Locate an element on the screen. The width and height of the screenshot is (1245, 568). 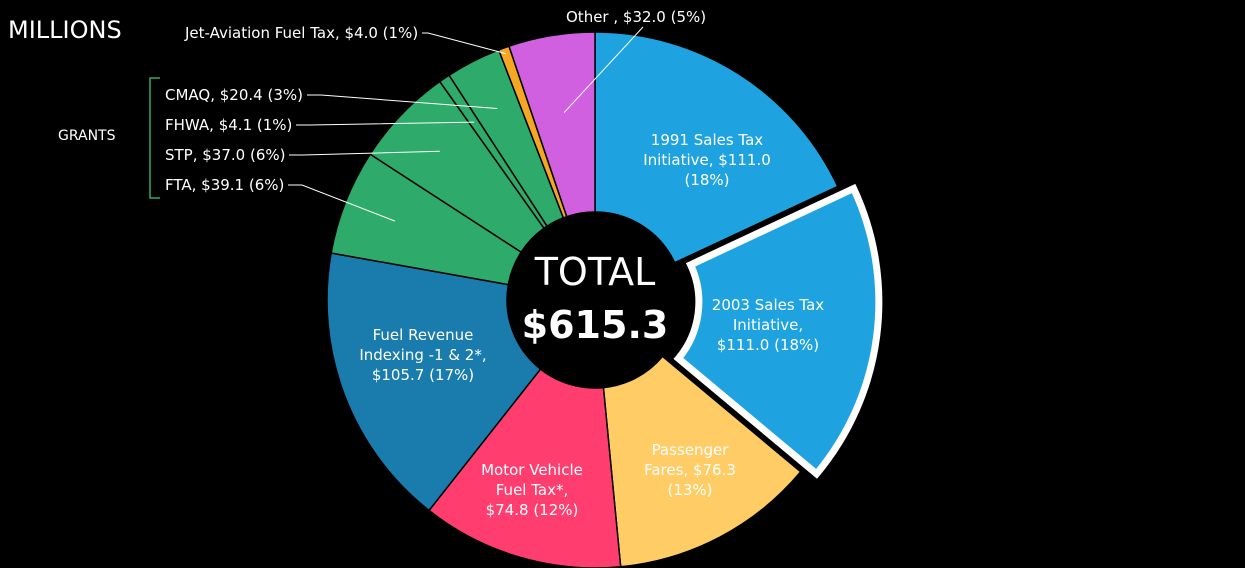
slice-label: 2003 Sales Tax Initiative, $111.0 (18%) is located at coordinates (768, 325).